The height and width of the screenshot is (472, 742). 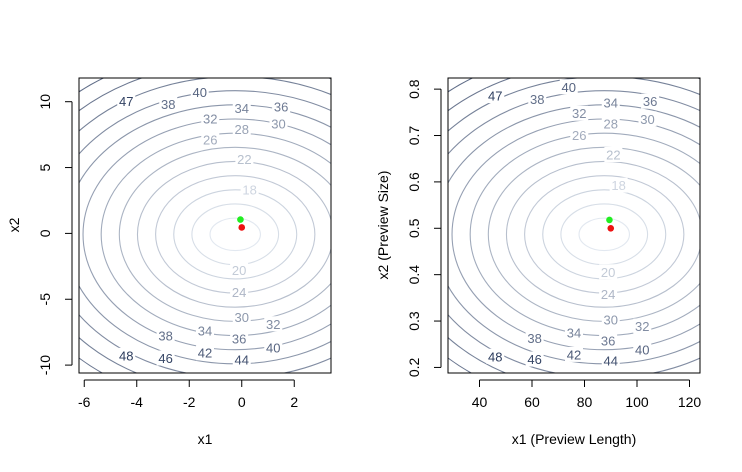 I want to click on x-tick-label: 120, so click(x=690, y=402).